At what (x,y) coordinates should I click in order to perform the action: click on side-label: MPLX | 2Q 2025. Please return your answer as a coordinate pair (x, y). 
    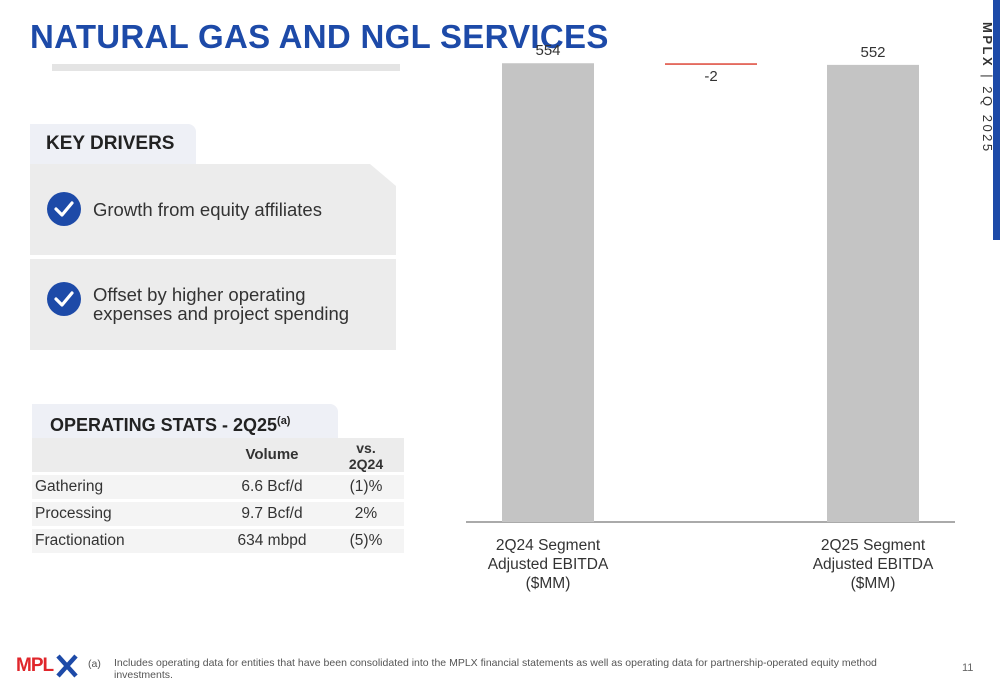
    Looking at the image, I should click on (972, 89).